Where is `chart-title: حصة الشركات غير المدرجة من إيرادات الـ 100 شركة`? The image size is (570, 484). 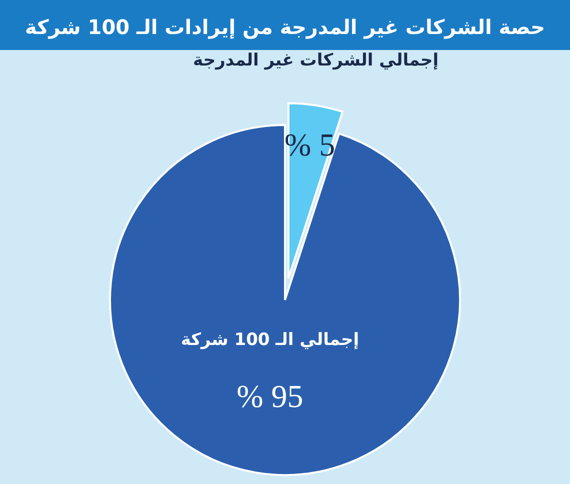 chart-title: حصة الشركات غير المدرجة من إيرادات الـ 100 شركة is located at coordinates (285, 27).